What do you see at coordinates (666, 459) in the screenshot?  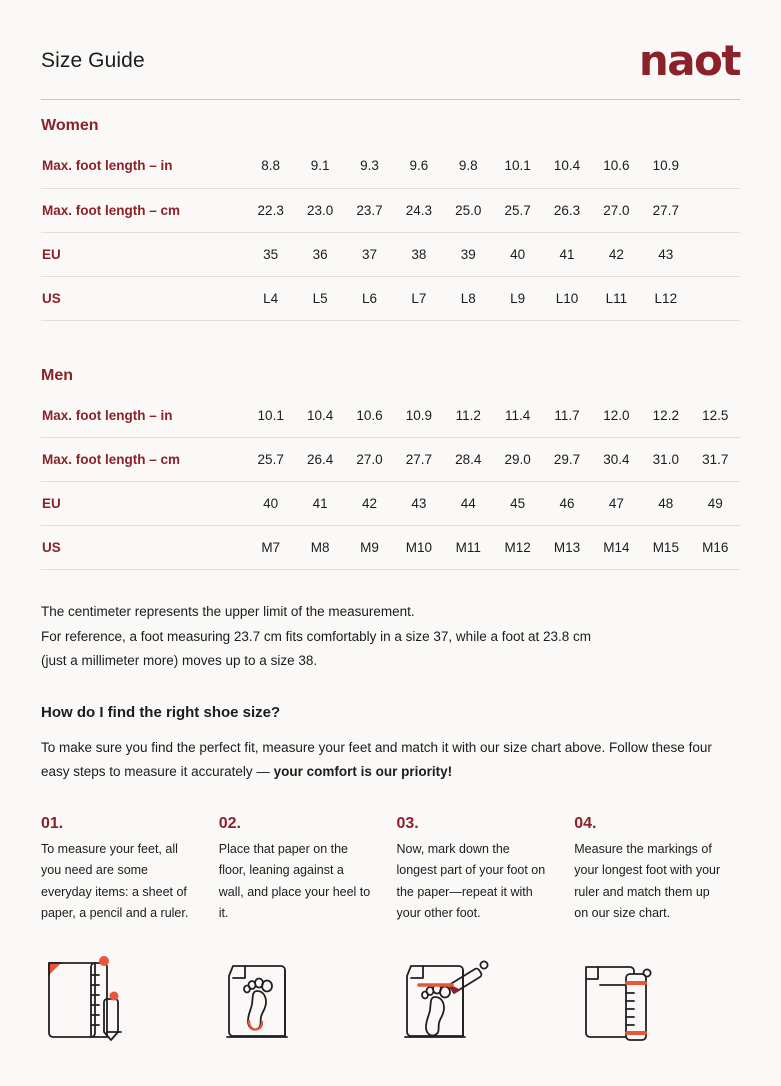 I see `table-cell: 31.0` at bounding box center [666, 459].